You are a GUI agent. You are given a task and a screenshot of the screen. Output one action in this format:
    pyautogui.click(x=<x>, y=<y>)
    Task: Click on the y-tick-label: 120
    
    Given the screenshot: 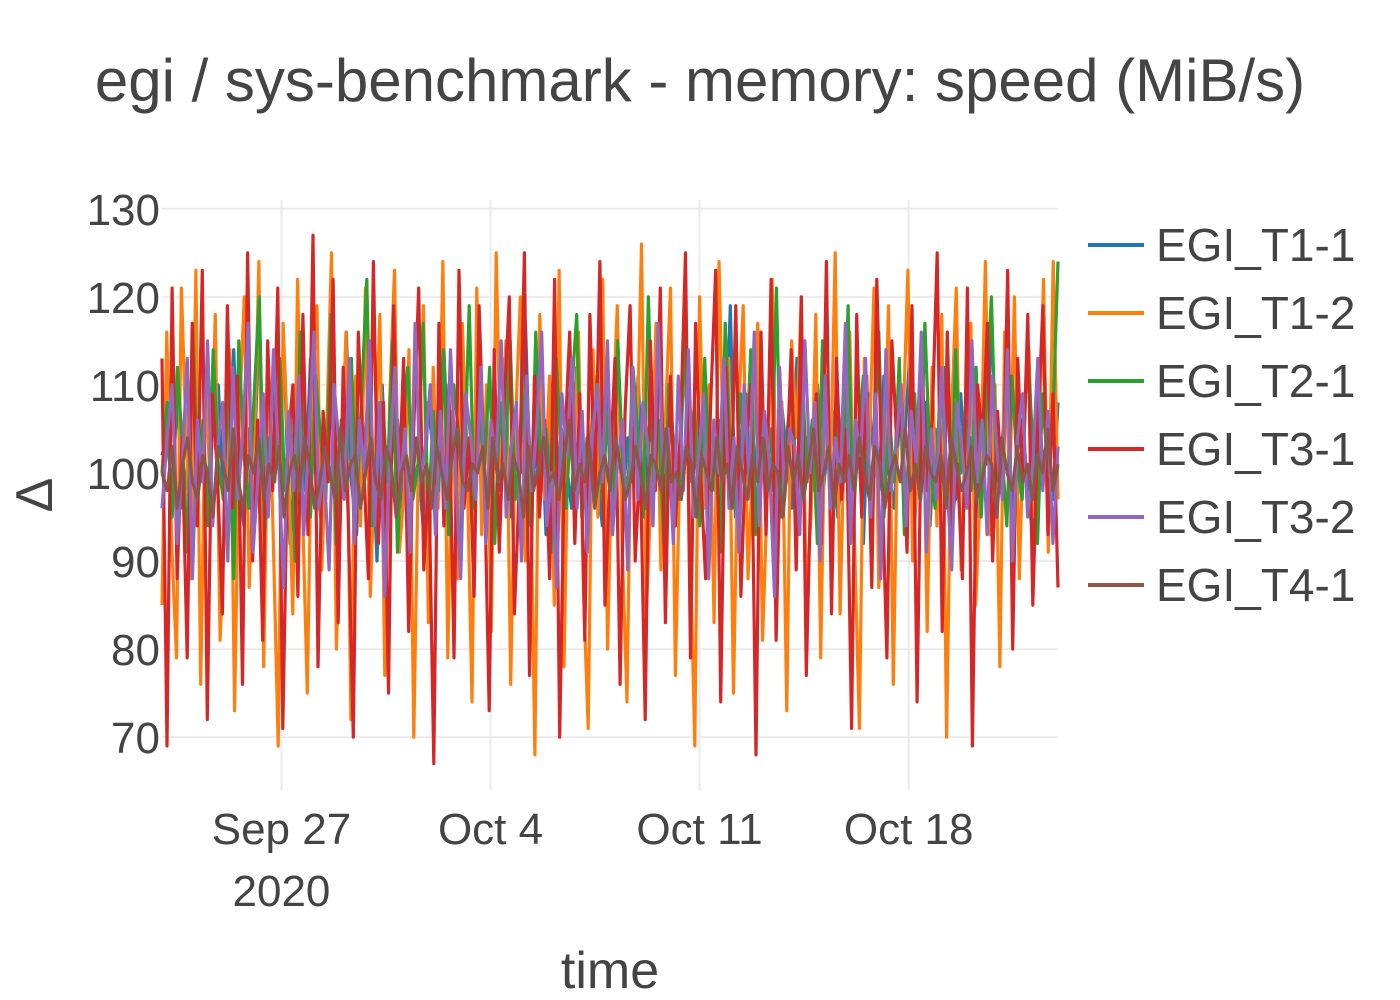 What is the action you would take?
    pyautogui.click(x=123, y=298)
    